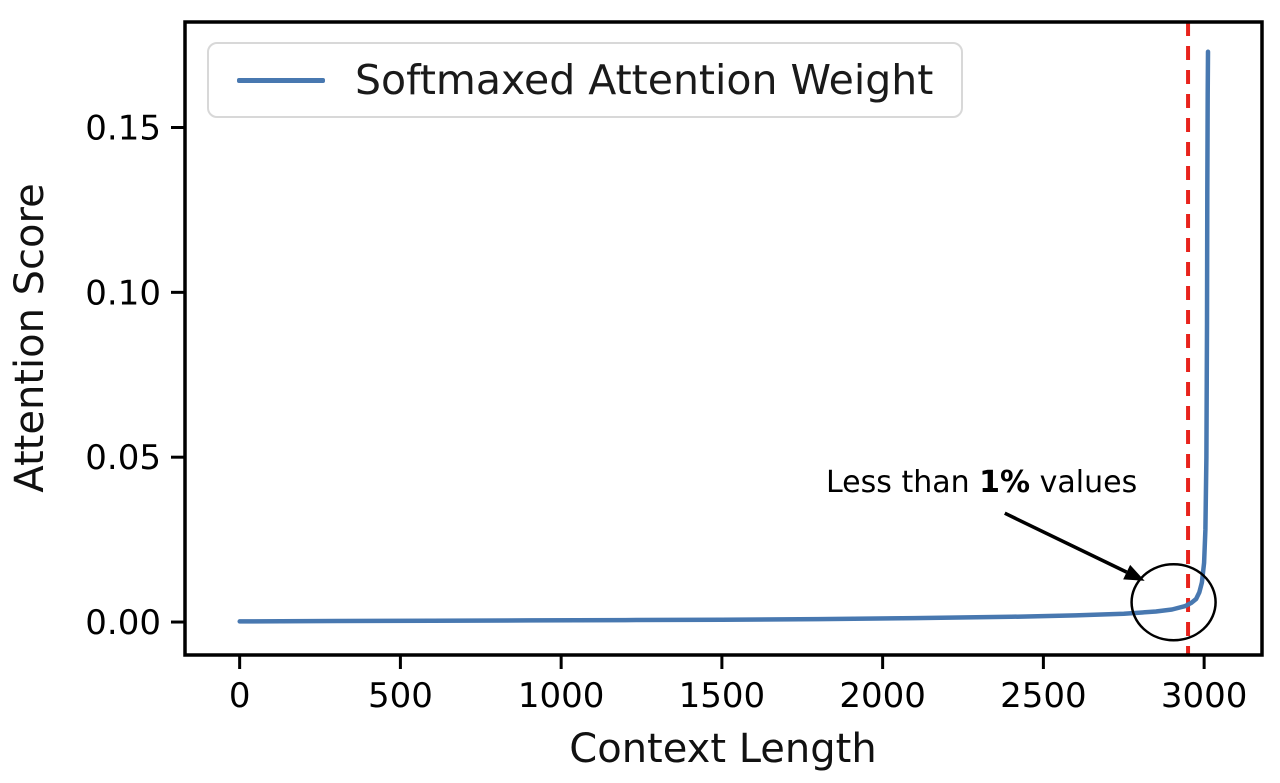 This screenshot has height=783, width=1280. I want to click on y-tick-label: 0.00, so click(123, 623).